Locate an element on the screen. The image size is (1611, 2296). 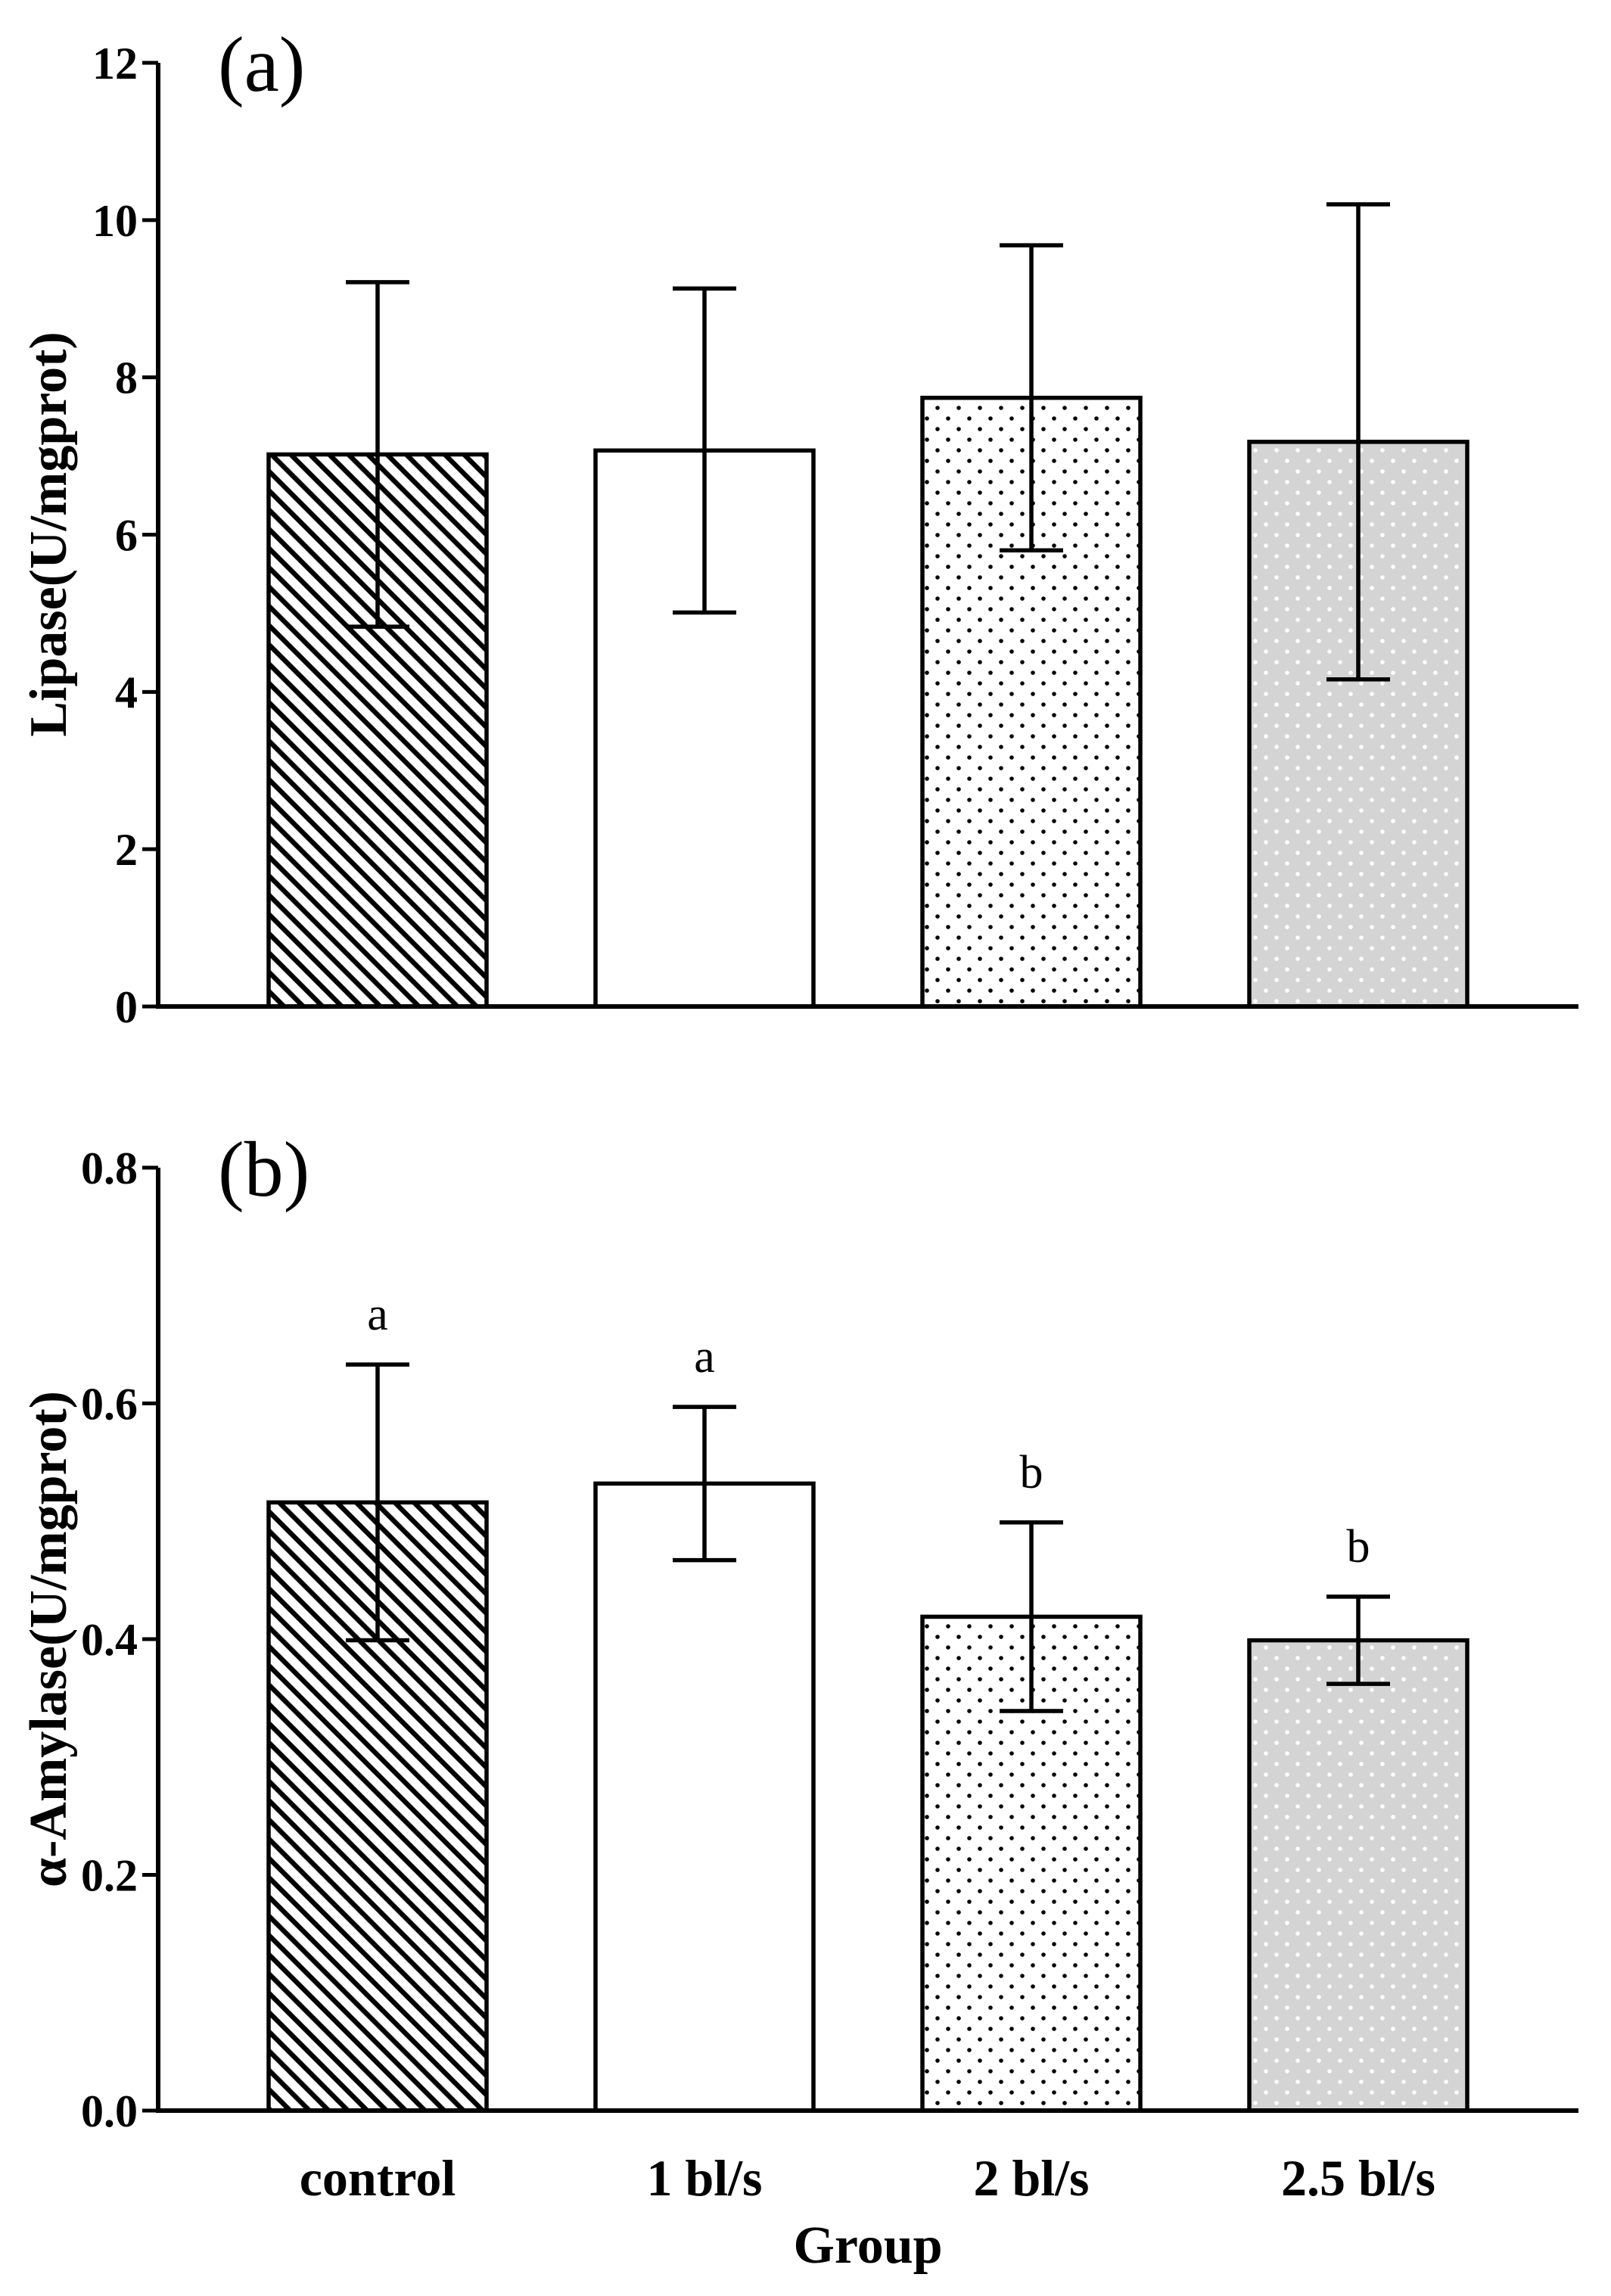
panel-a-y-tick-label: 10 is located at coordinates (115, 221).